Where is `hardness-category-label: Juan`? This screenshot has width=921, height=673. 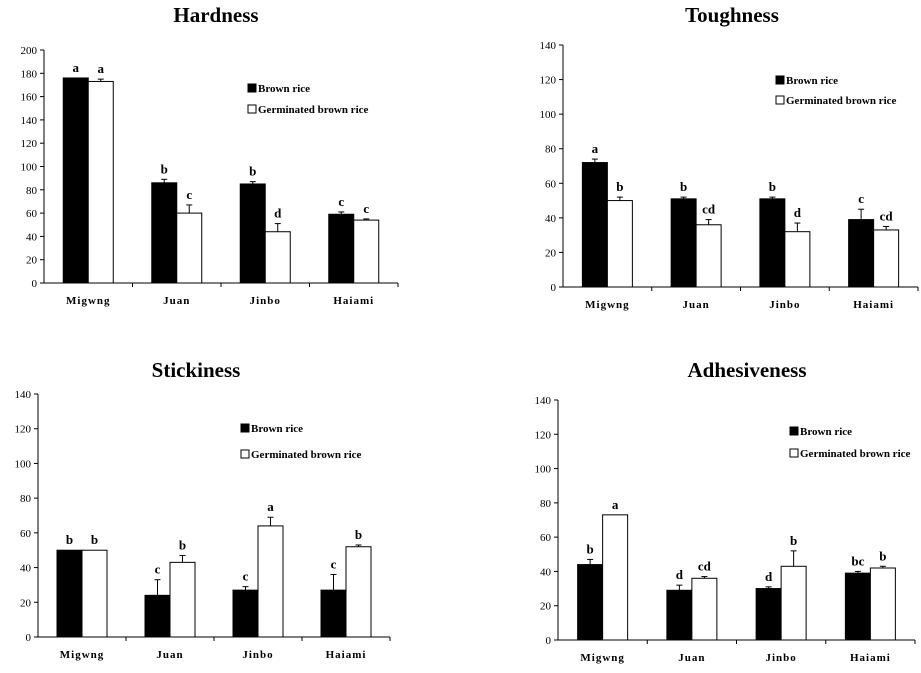
hardness-category-label: Juan is located at coordinates (176, 301).